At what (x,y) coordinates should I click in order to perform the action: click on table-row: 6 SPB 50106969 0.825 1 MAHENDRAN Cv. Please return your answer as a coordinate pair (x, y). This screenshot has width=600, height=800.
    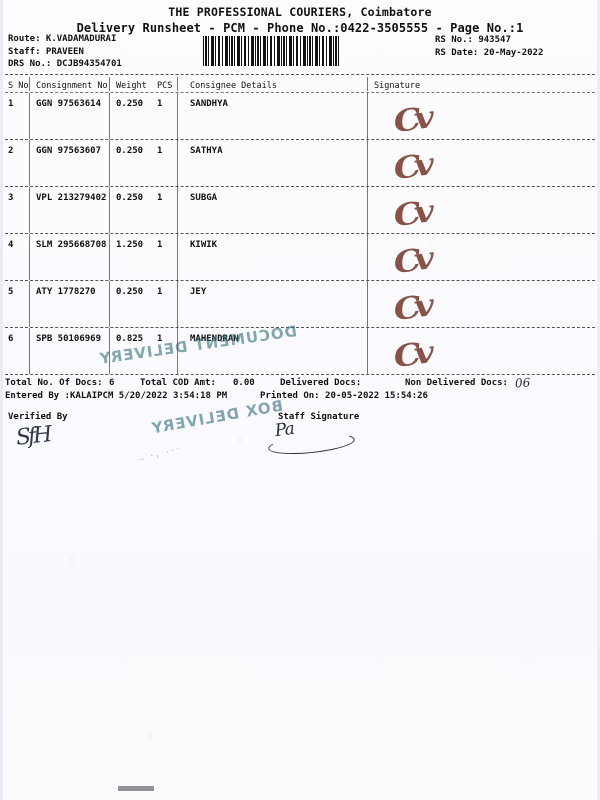
    Looking at the image, I should click on (300, 352).